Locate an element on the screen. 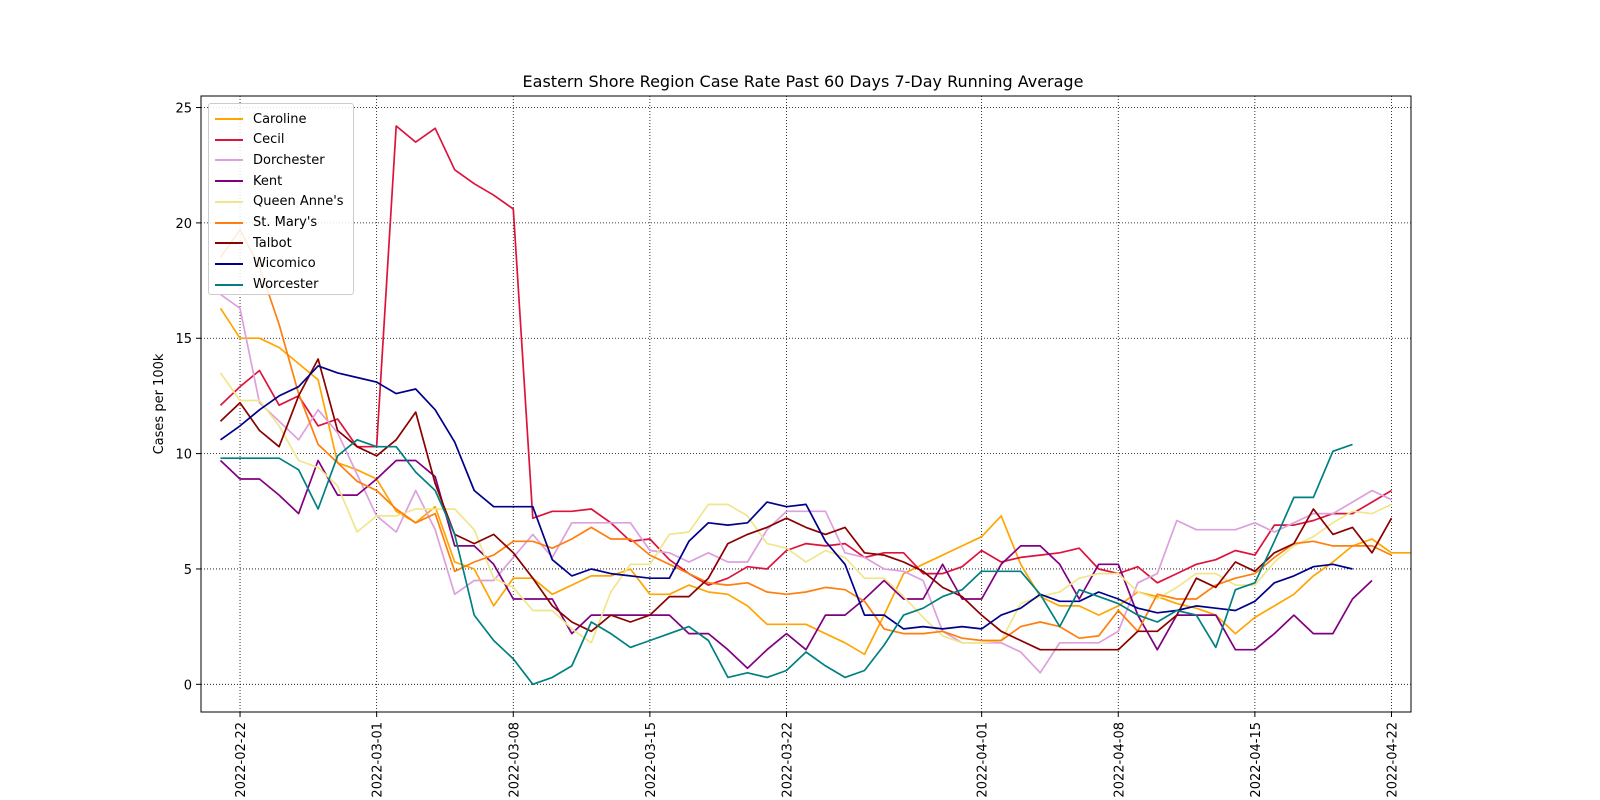 The height and width of the screenshot is (800, 1600). legend-label: Kent is located at coordinates (268, 181).